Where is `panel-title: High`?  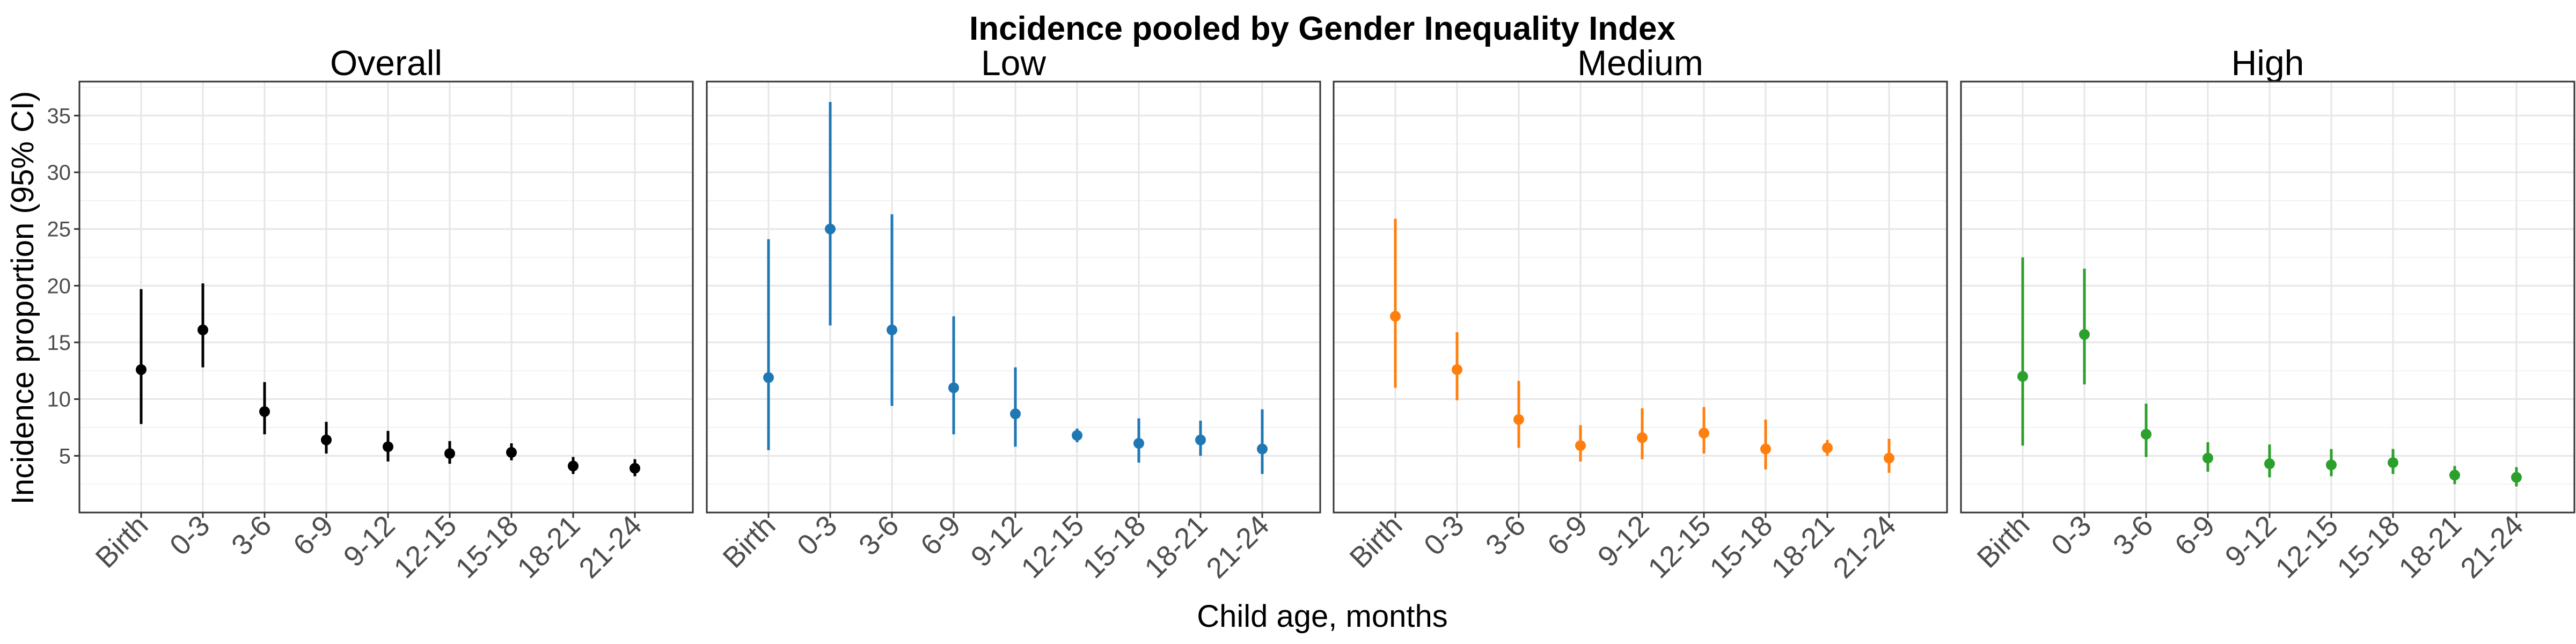 panel-title: High is located at coordinates (2267, 63).